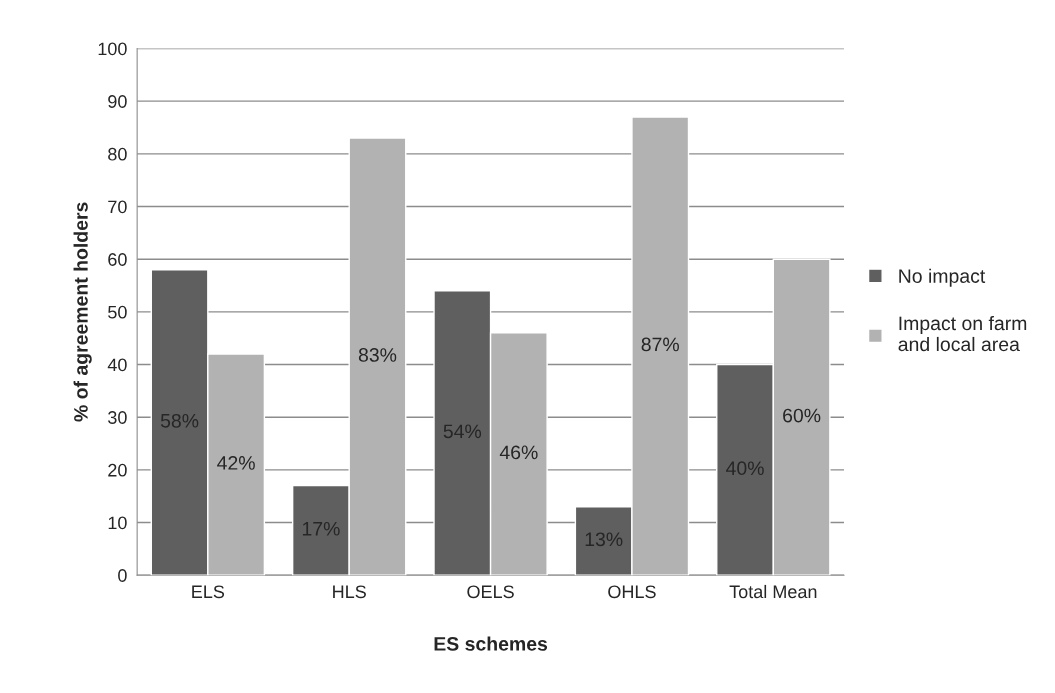 This screenshot has width=1055, height=693. What do you see at coordinates (518, 452) in the screenshot?
I see `data-label: 46%` at bounding box center [518, 452].